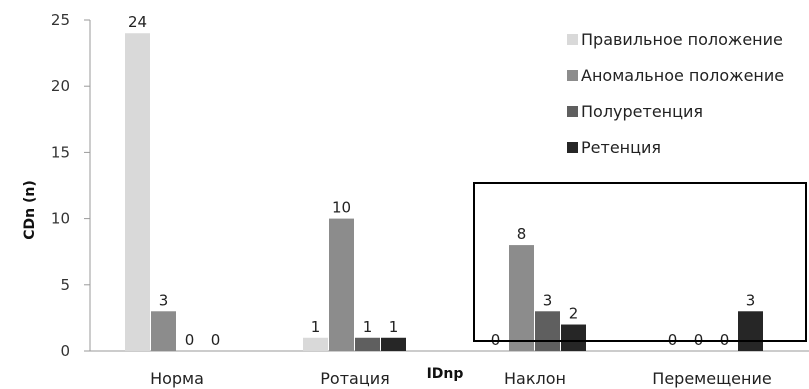 The image size is (809, 389). Describe the element at coordinates (60, 152) in the screenshot. I see `y-tick-label: 15` at that location.